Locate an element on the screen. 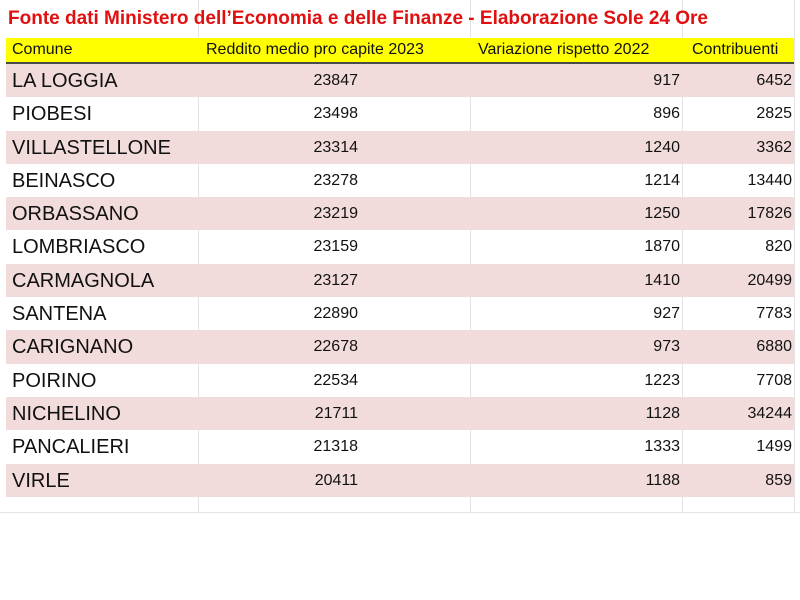 Image resolution: width=800 pixels, height=600 pixels. table-row: SANTENA 22890 927 7783 is located at coordinates (400, 313).